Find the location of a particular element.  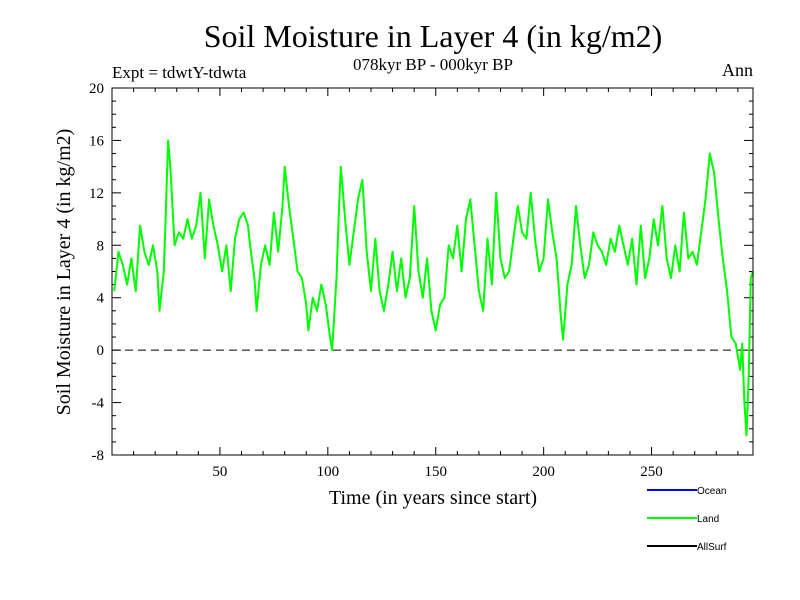

y-tick-label: -4 is located at coordinates (98, 404).